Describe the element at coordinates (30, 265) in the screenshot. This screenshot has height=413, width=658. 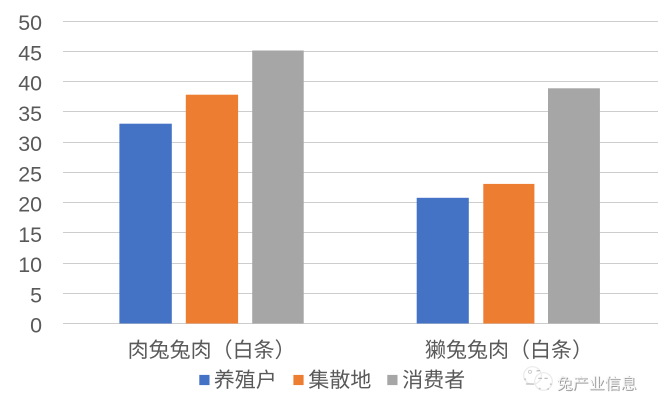
I see `svg-text: 10` at that location.